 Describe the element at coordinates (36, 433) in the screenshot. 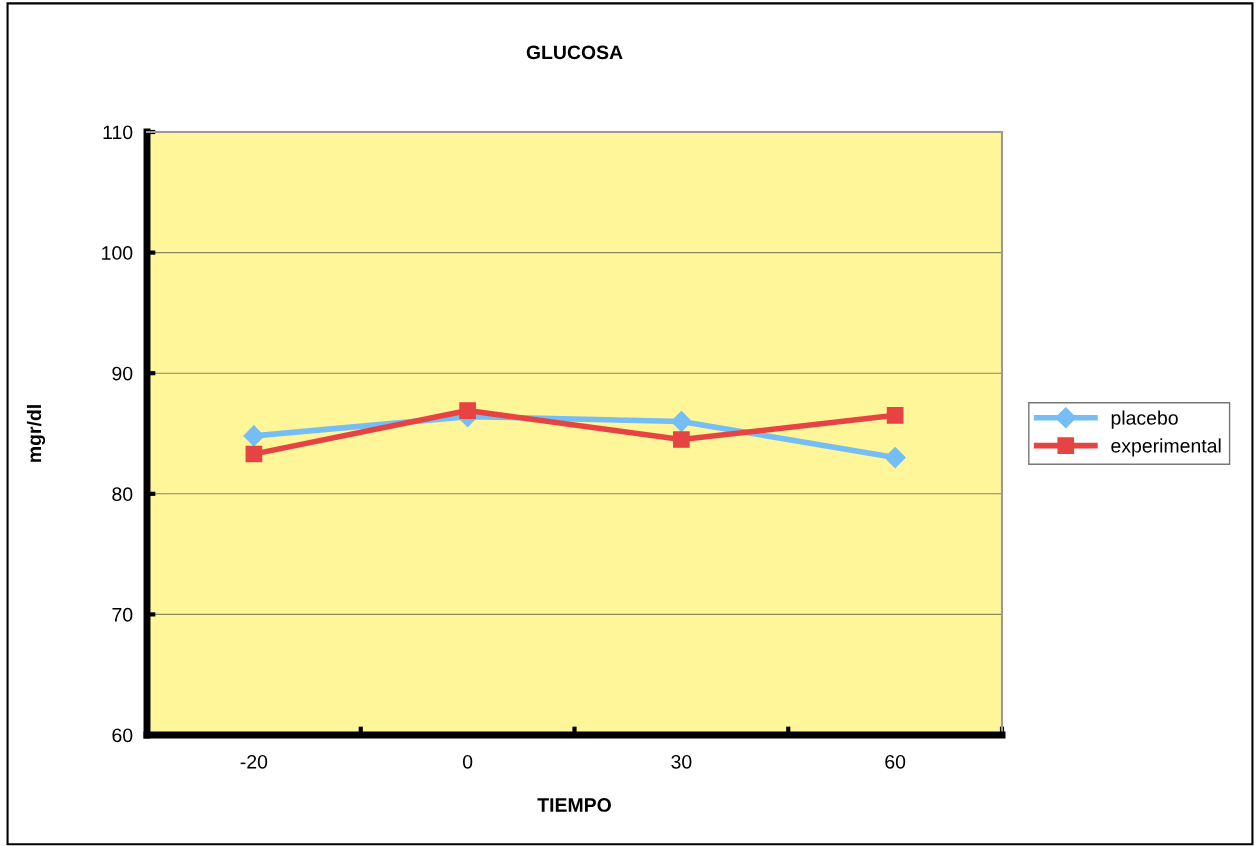

I see `y-axis-title: mgr/dl` at that location.